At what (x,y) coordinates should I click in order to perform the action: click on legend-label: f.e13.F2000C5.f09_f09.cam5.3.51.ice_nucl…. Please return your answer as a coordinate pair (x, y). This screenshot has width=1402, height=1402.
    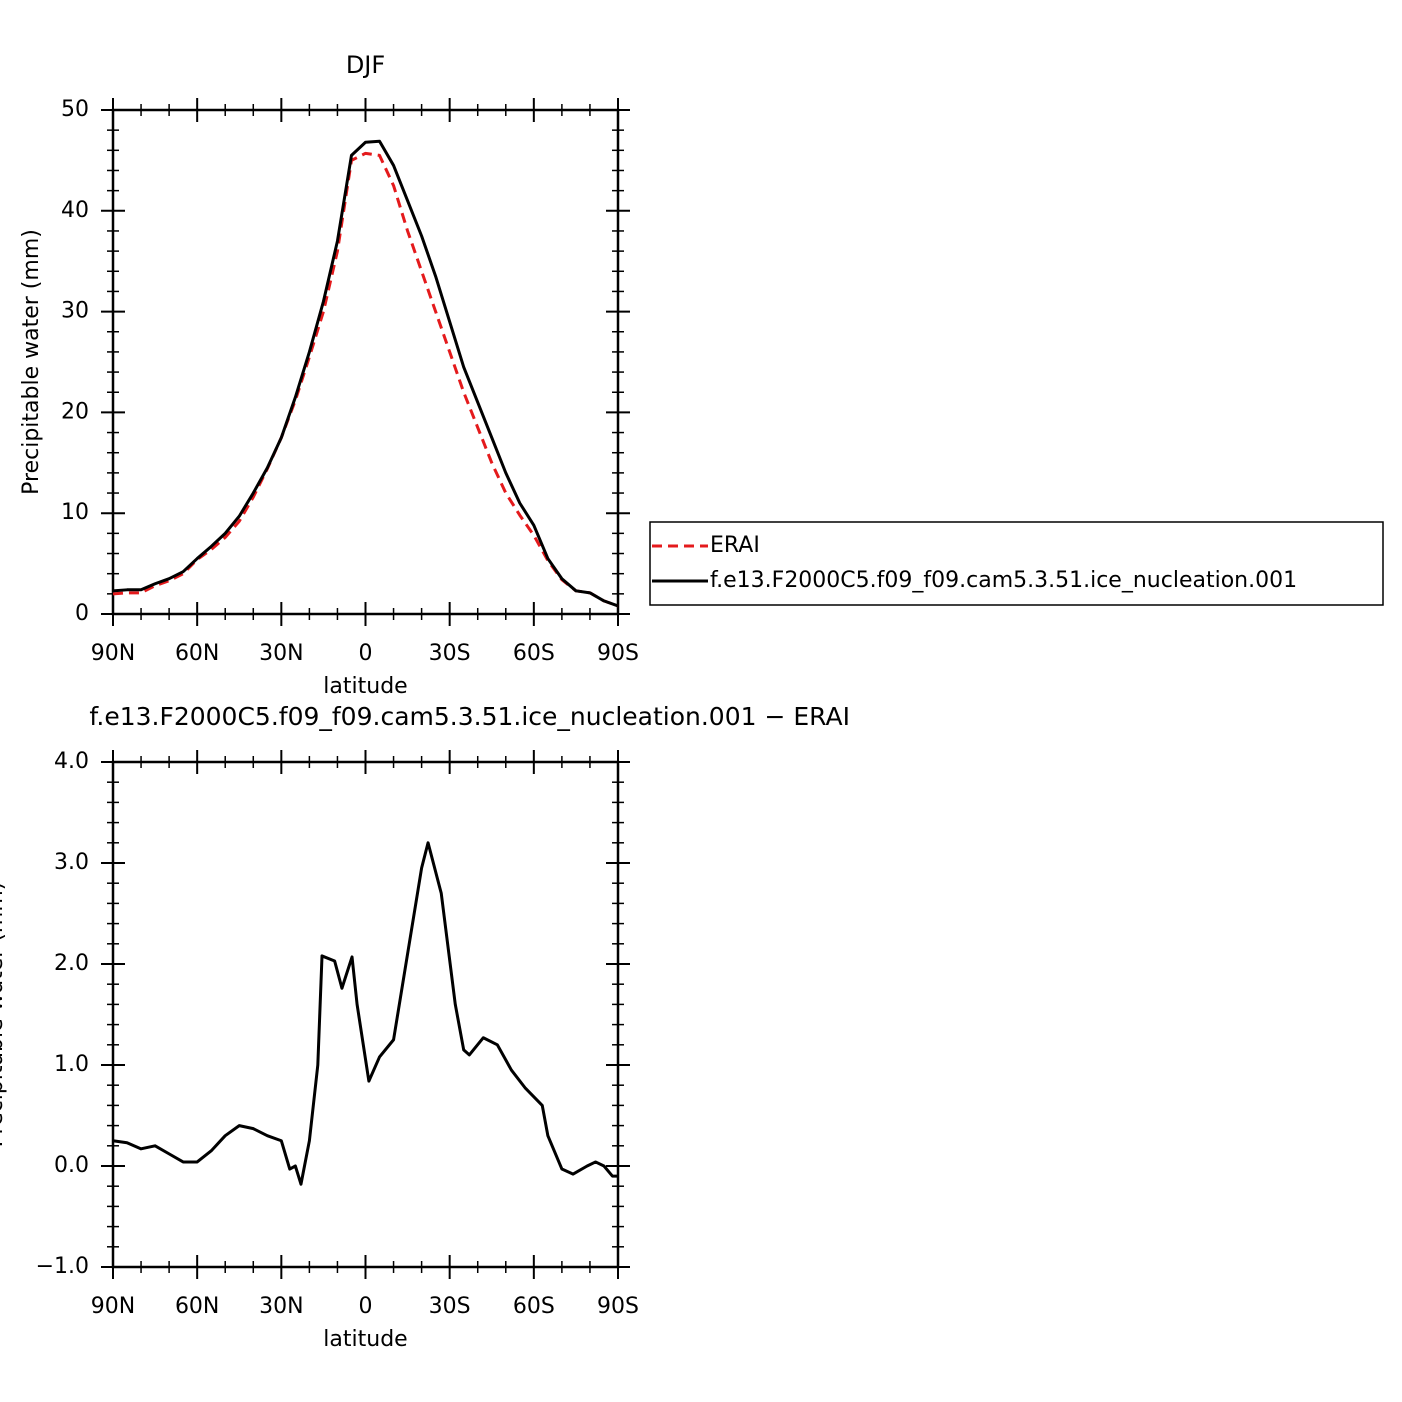
    Looking at the image, I should click on (1003, 580).